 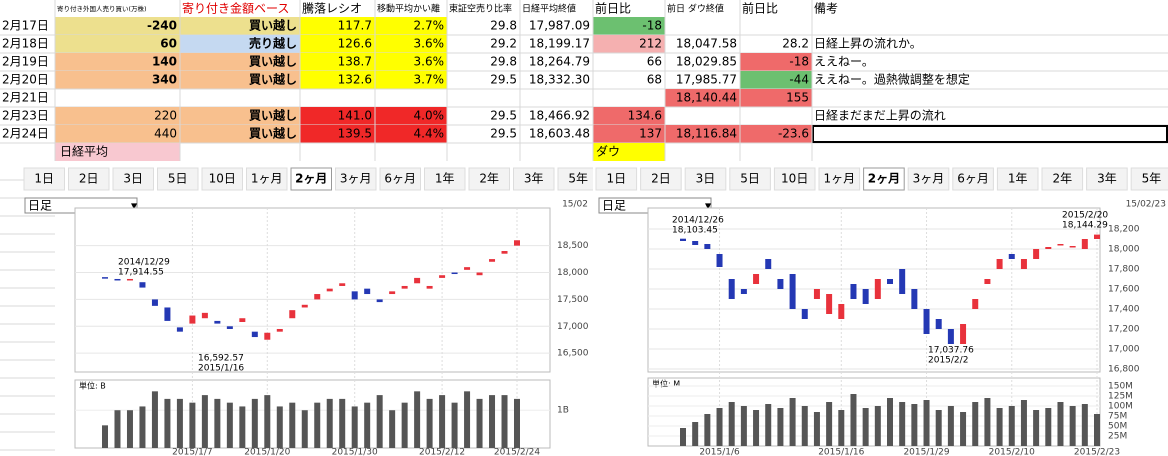 I want to click on cell: 2月23日, so click(x=25, y=116).